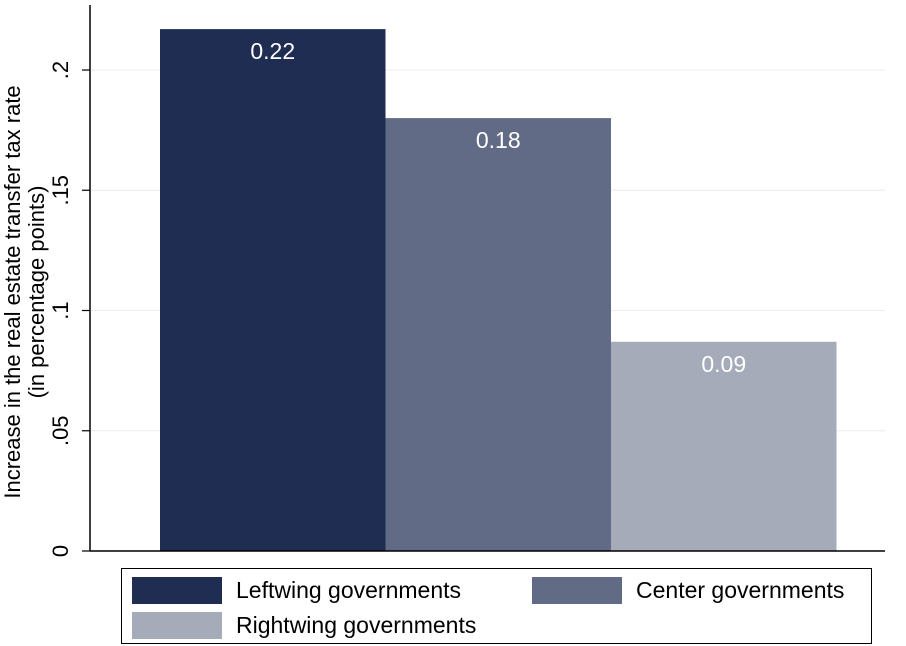 This screenshot has height=646, width=906. I want to click on legend-swatch-center, so click(577, 590).